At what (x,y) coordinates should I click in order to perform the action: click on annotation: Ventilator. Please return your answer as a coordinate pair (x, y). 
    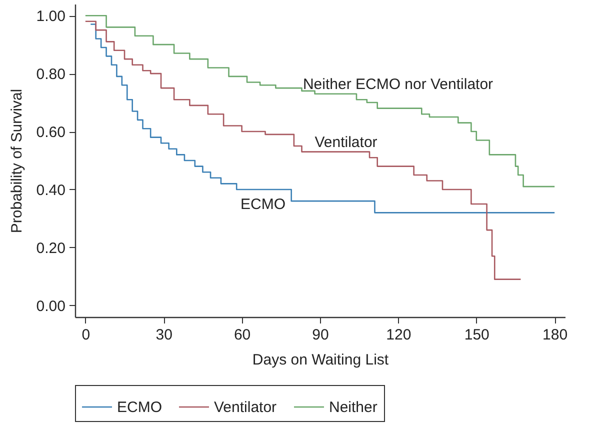
    Looking at the image, I should click on (346, 142).